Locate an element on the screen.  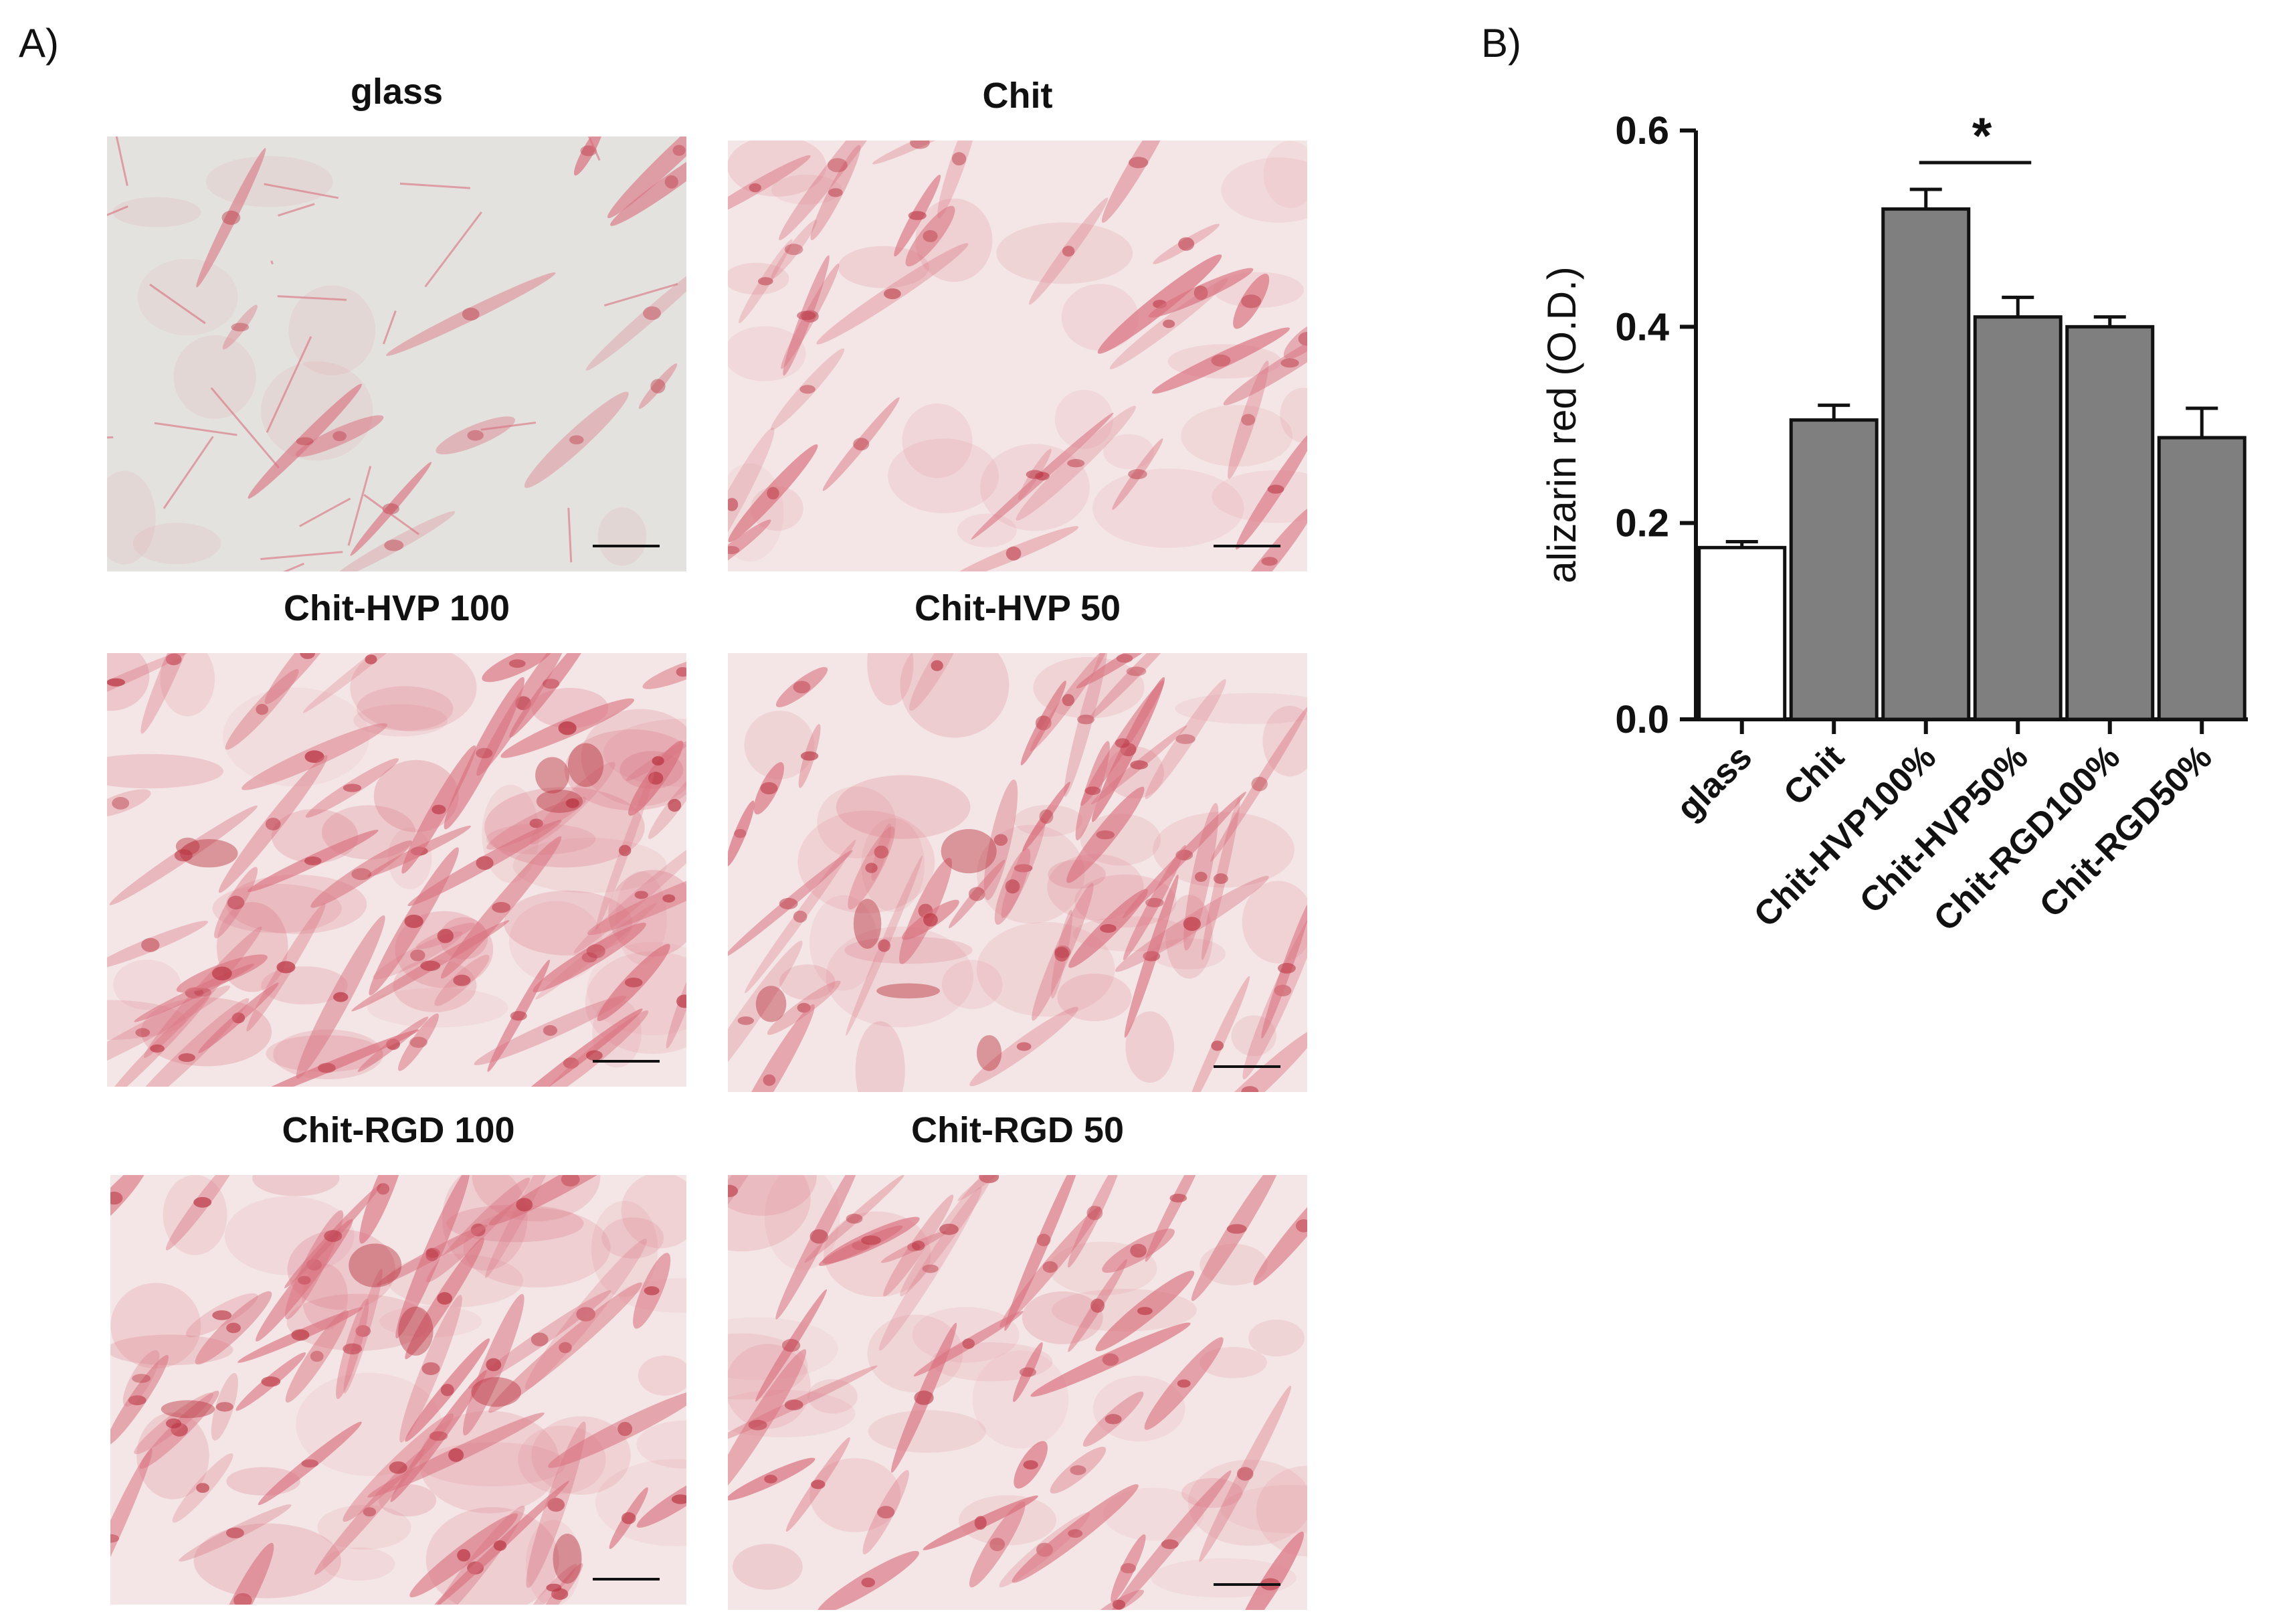
y-tick-label: 0.0 is located at coordinates (1642, 719).